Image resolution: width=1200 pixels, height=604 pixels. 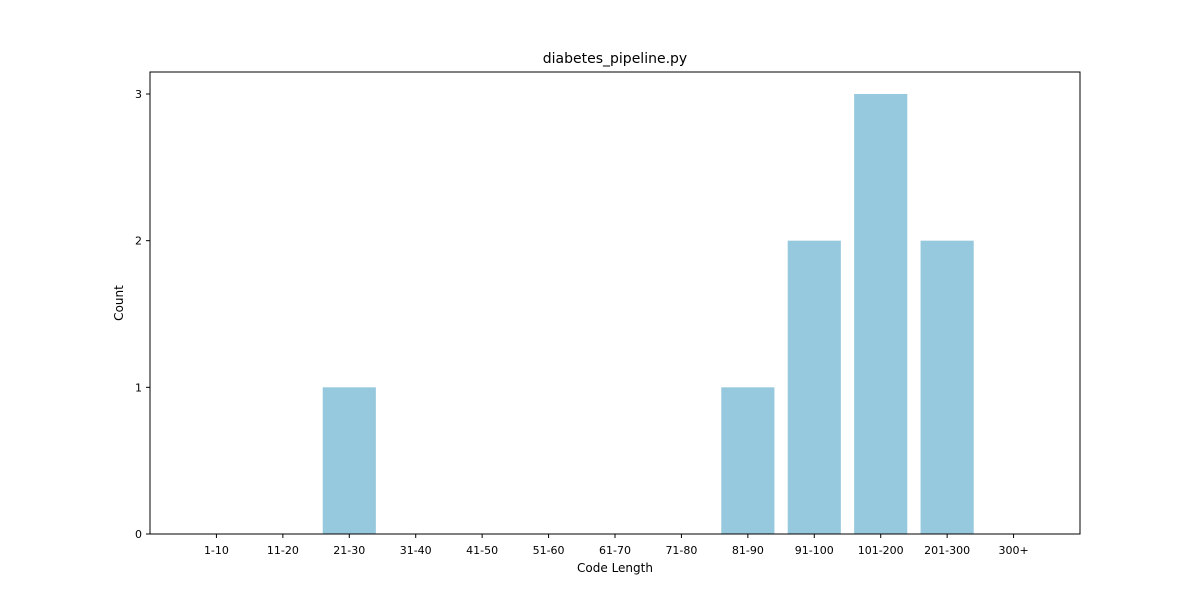 I want to click on x-tick-label: 41-50, so click(x=482, y=550).